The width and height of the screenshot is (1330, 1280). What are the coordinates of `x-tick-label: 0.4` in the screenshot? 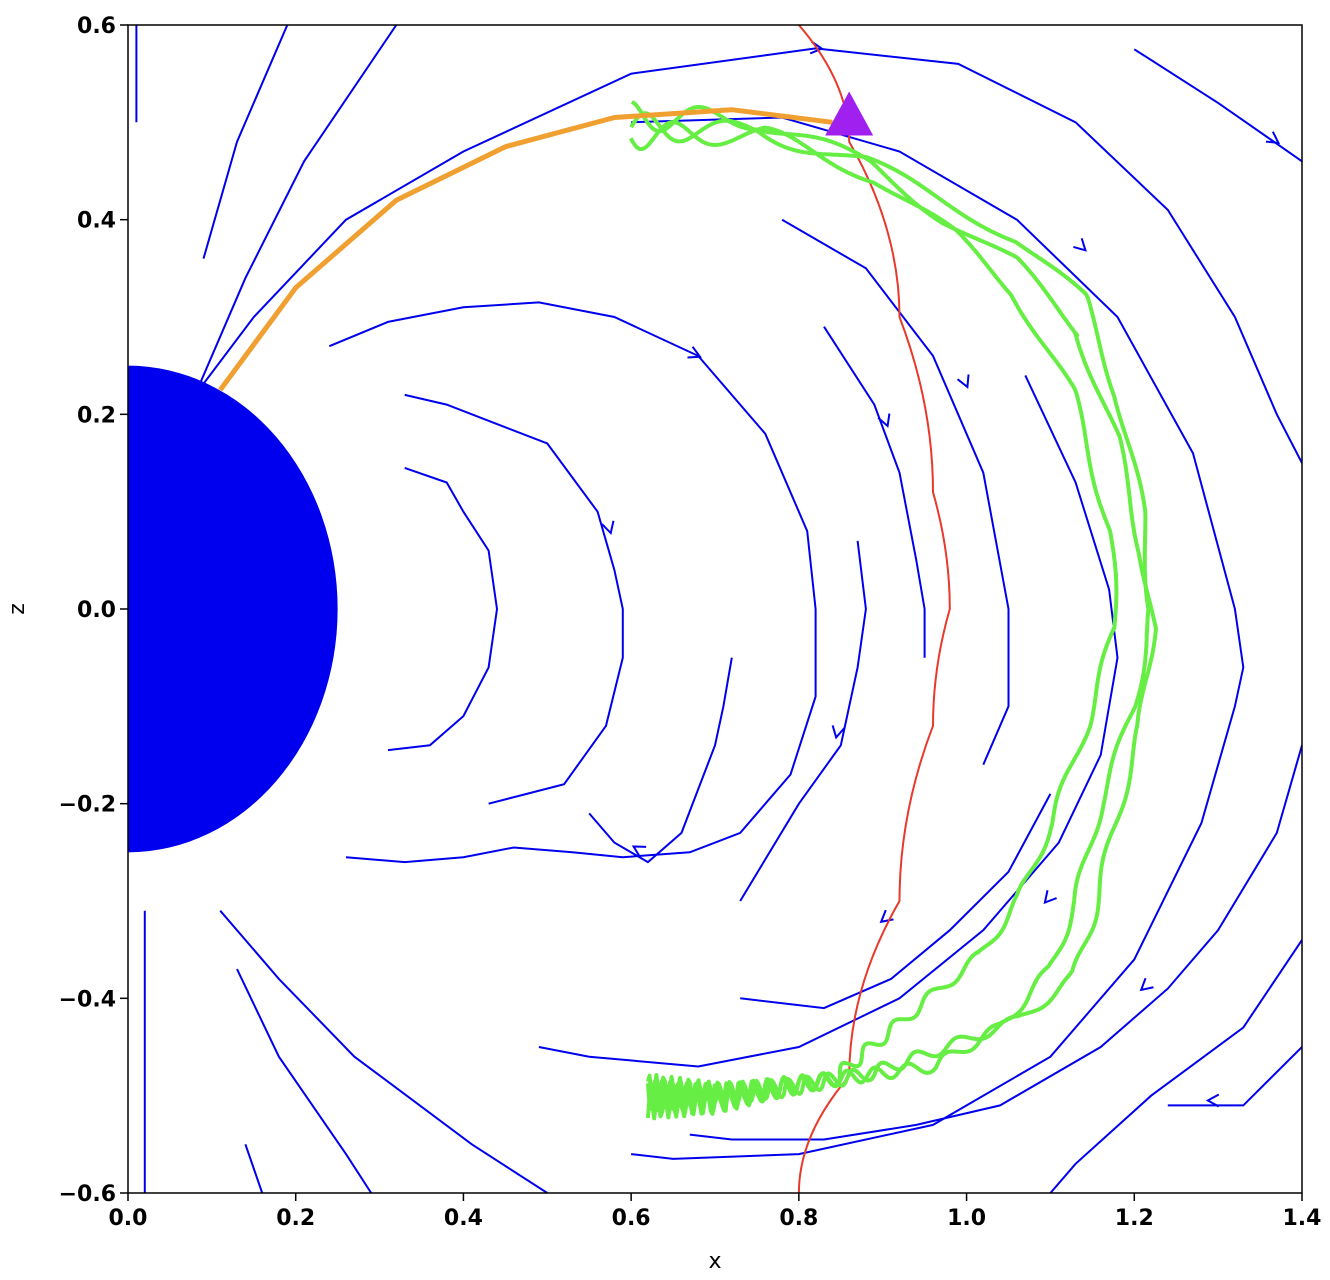 It's located at (463, 1218).